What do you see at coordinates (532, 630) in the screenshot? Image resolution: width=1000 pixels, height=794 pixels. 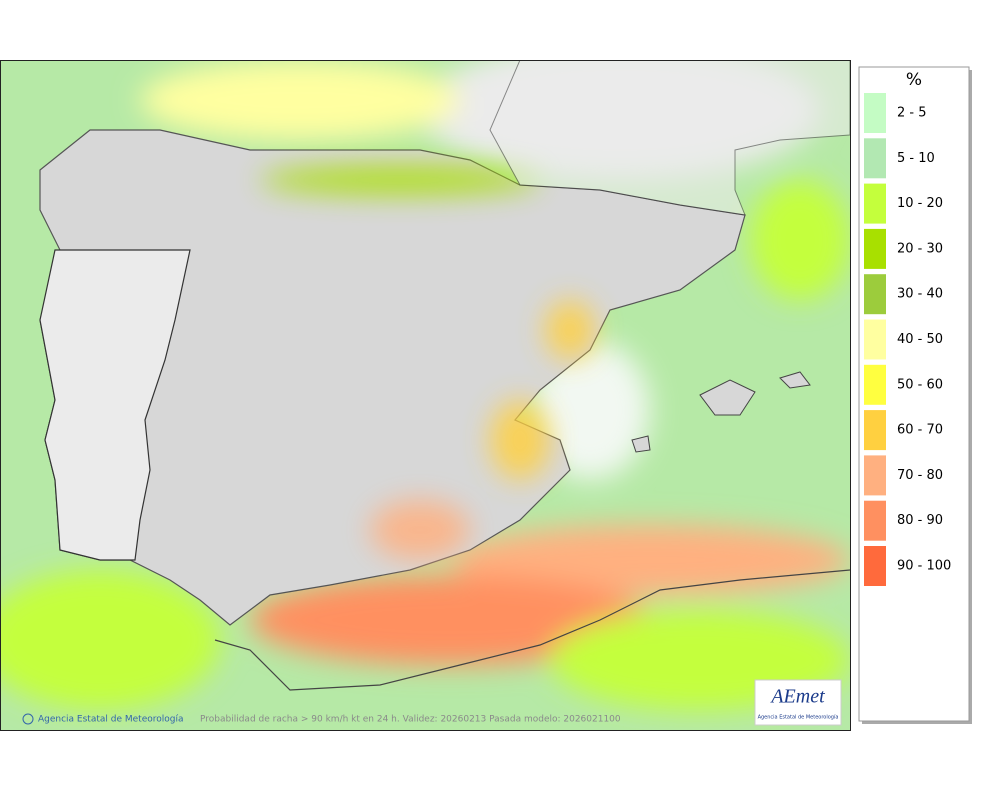 I see `africa-coast` at bounding box center [532, 630].